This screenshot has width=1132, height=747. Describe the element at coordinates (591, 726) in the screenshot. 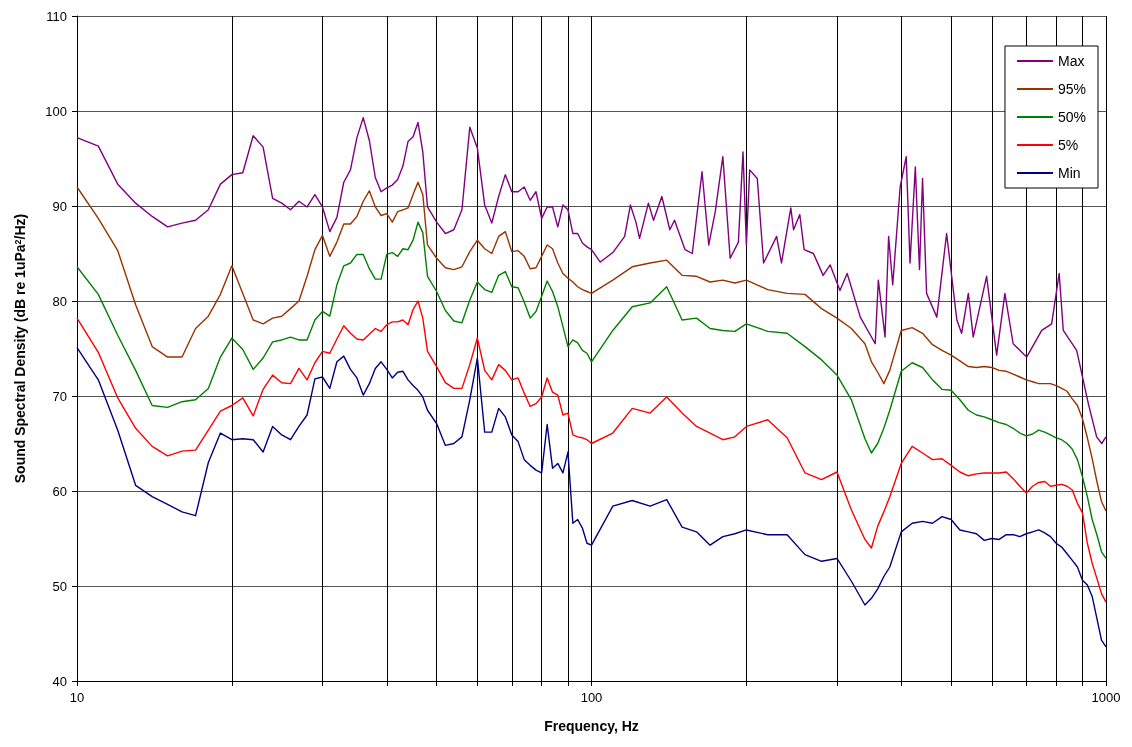

I see `x-axis-title: Frequency, Hz` at that location.